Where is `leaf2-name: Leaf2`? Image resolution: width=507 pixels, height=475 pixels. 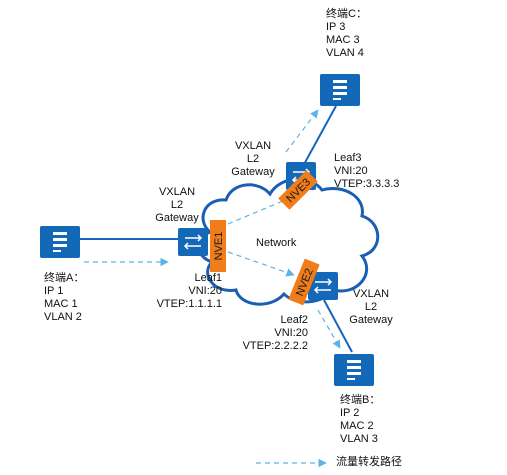
leaf2-name: Leaf2 is located at coordinates (294, 320).